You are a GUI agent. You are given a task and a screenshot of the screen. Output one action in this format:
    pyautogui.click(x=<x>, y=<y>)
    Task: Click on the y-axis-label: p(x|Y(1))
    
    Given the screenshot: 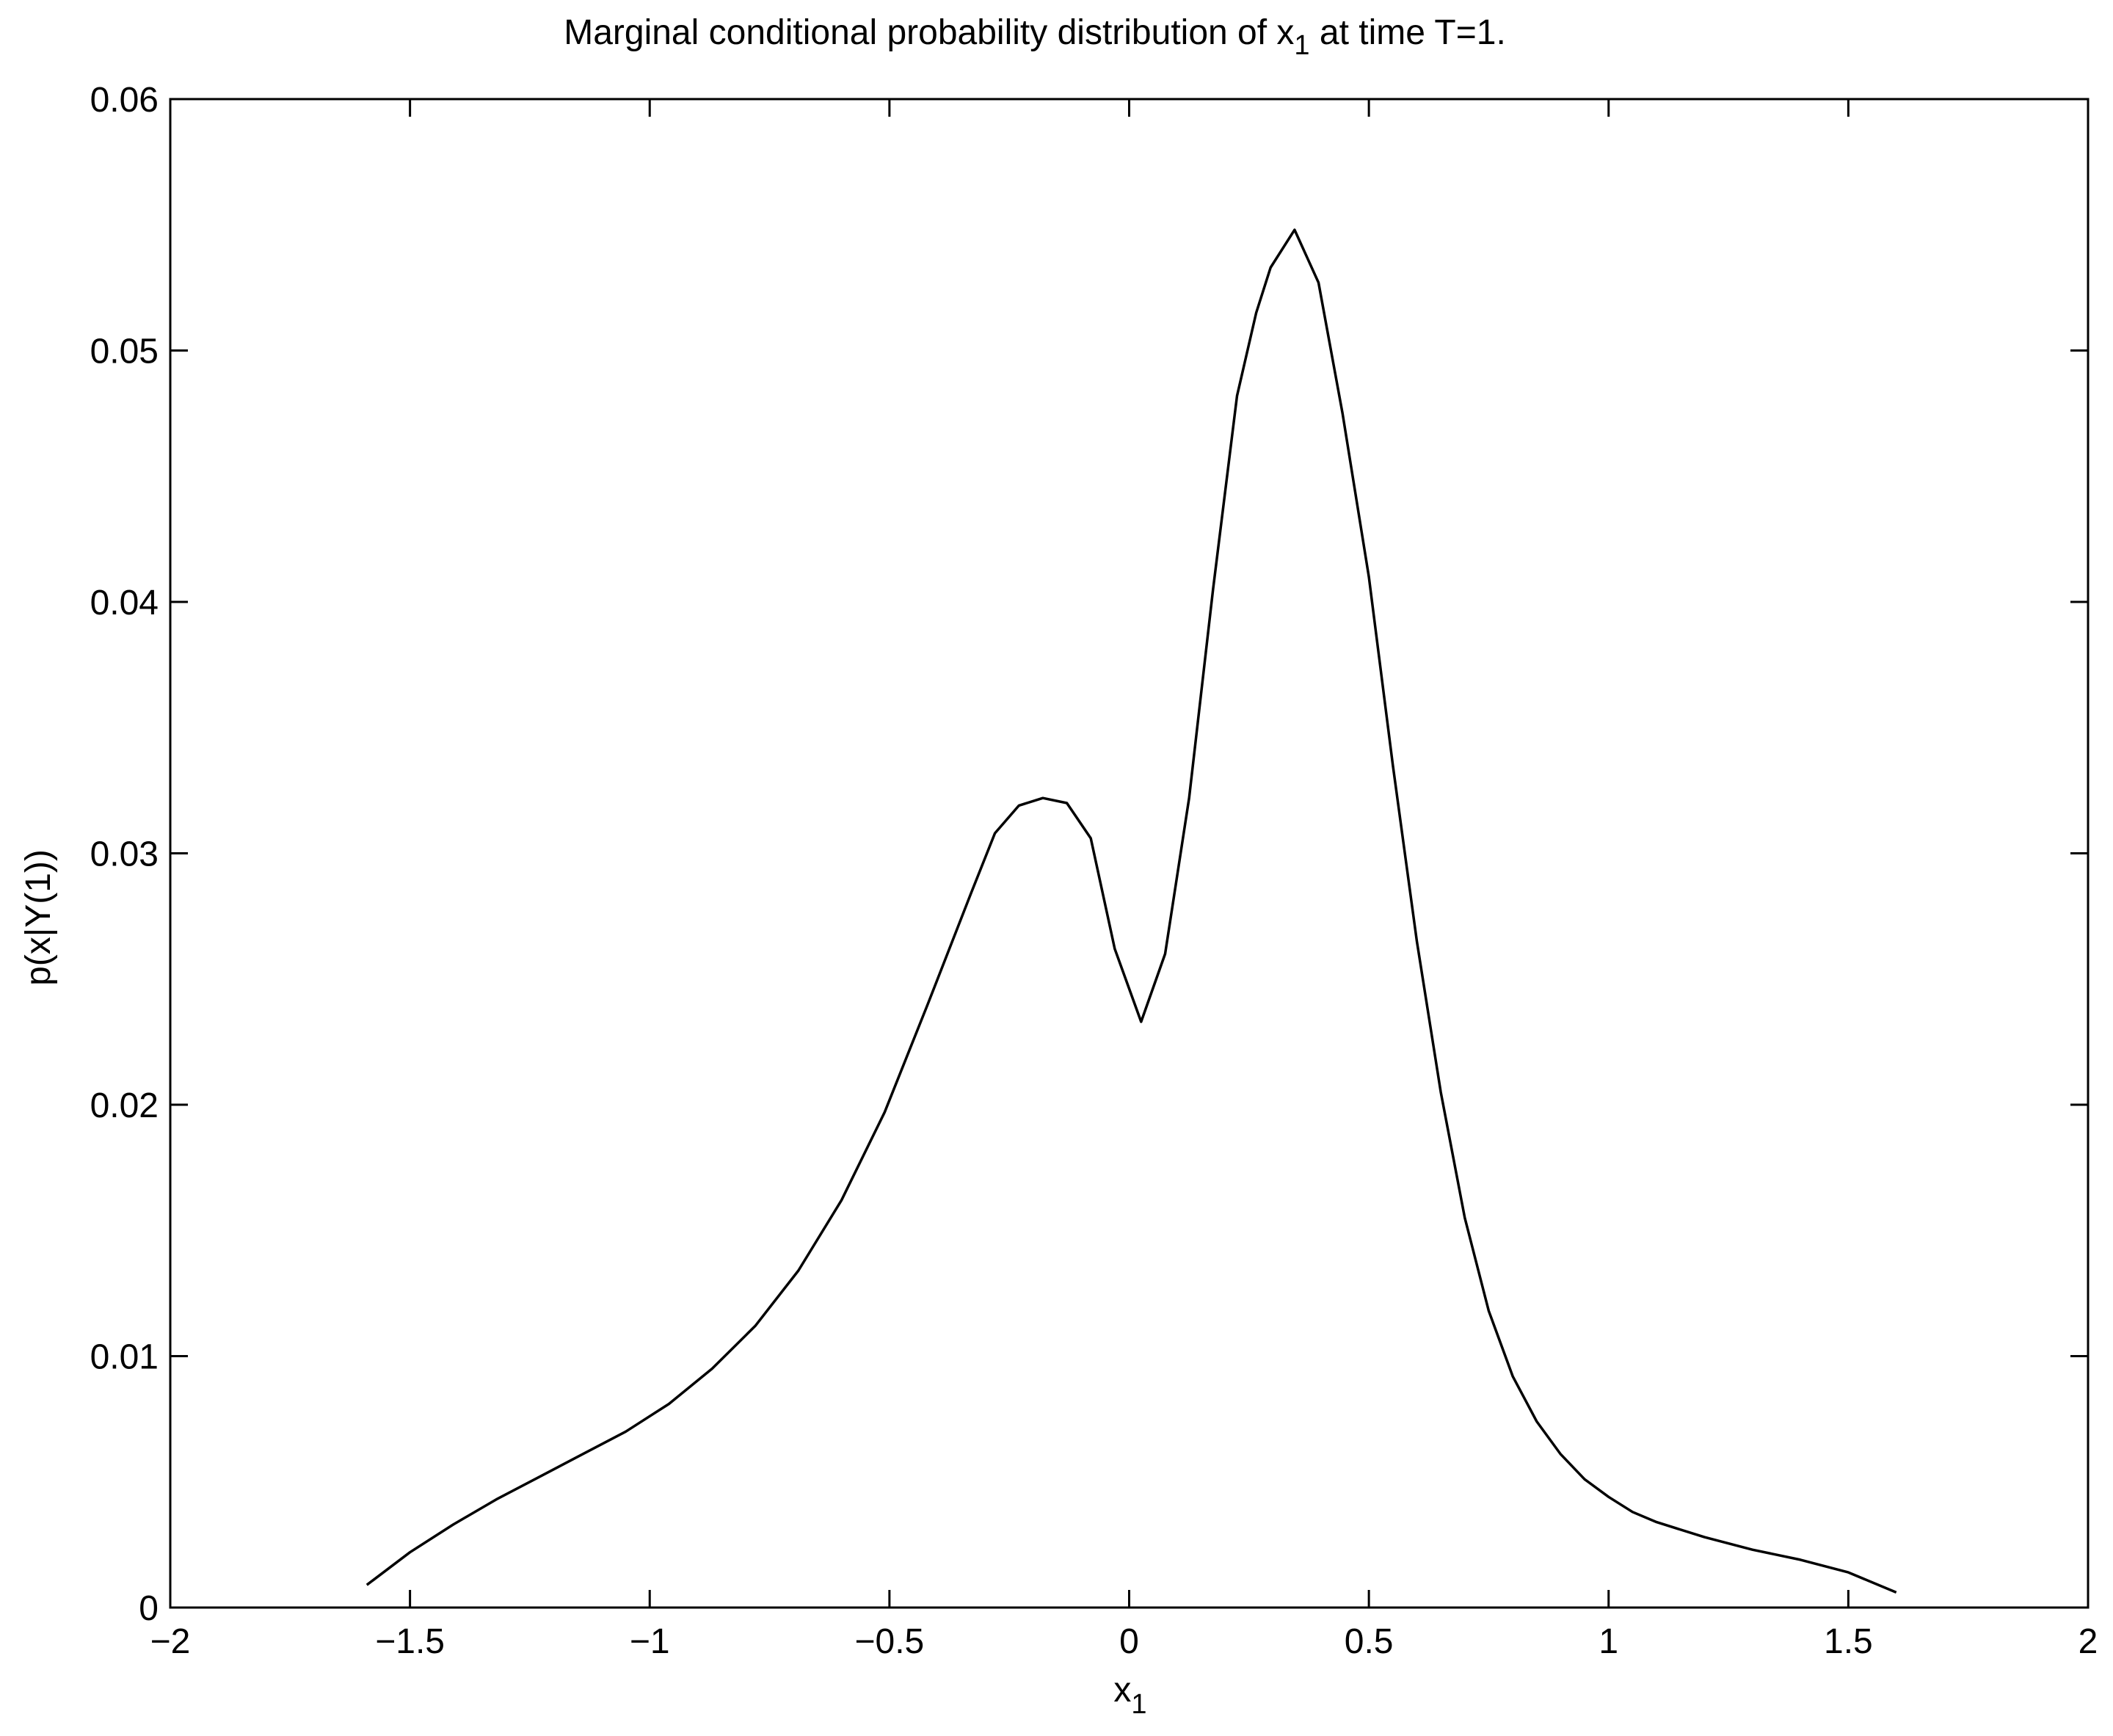 What is the action you would take?
    pyautogui.click(x=38, y=917)
    